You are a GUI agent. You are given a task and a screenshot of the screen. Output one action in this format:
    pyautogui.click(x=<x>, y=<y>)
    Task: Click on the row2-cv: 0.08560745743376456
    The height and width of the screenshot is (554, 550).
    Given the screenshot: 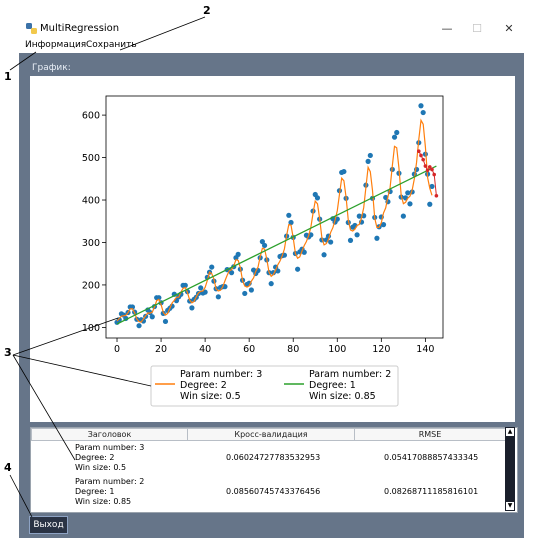 What is the action you would take?
    pyautogui.click(x=273, y=491)
    